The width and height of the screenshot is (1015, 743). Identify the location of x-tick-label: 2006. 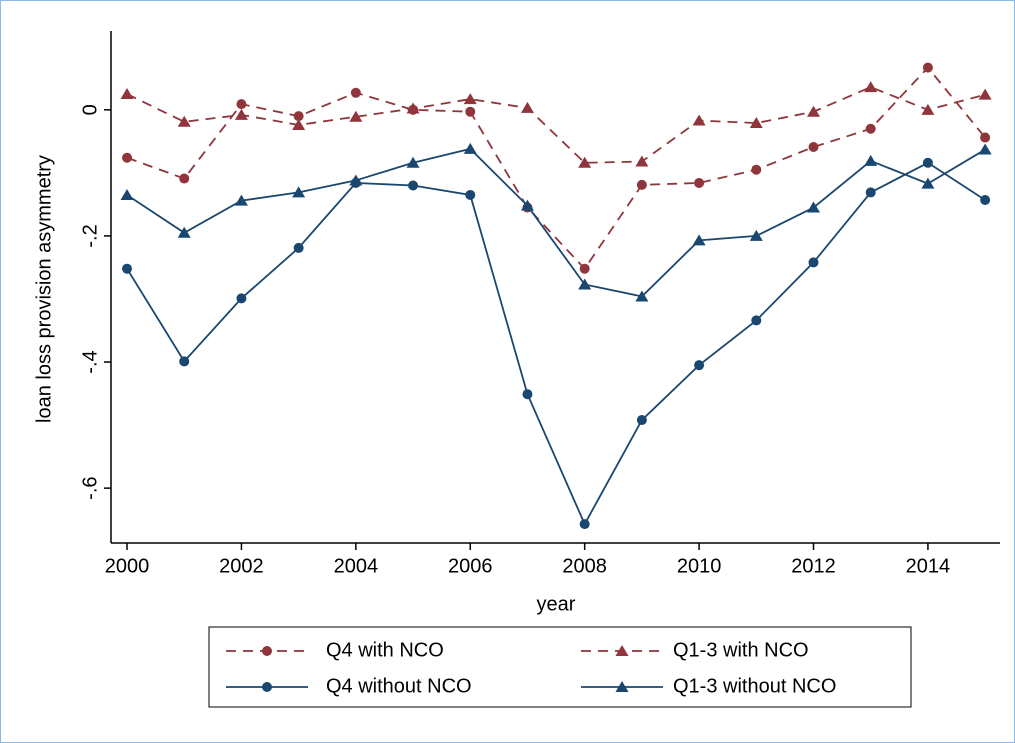
(470, 566).